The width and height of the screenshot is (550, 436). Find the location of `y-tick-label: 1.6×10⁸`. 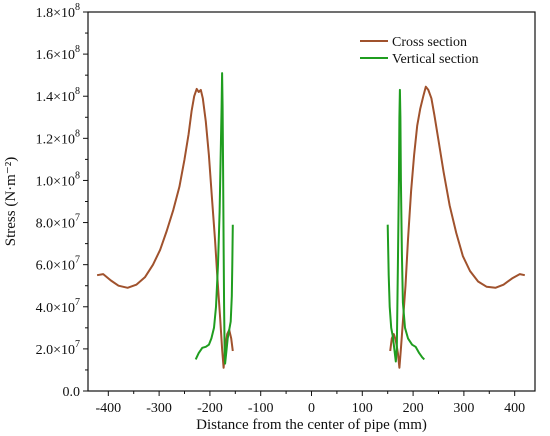

y-tick-label: 1.6×10⁸ is located at coordinates (58, 53).